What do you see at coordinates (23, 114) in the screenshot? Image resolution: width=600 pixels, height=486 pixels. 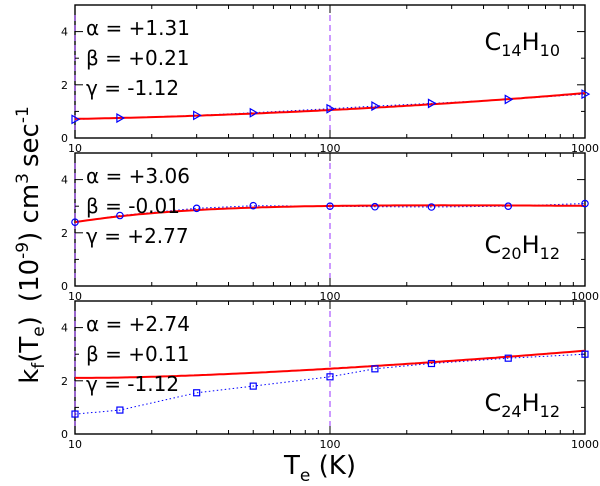 I see `ylabel-units-c-sup: -1` at bounding box center [23, 114].